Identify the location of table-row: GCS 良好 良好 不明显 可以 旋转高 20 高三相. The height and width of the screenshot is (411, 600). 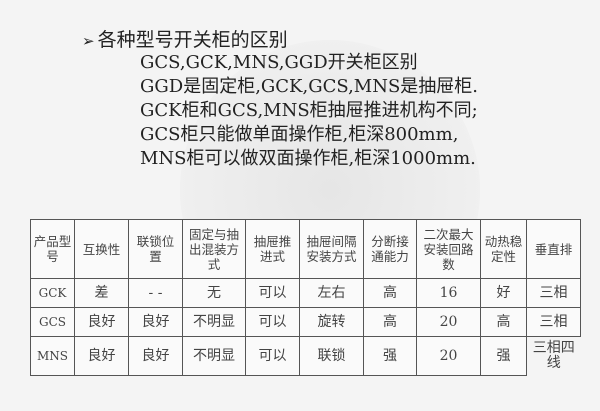
(305, 322).